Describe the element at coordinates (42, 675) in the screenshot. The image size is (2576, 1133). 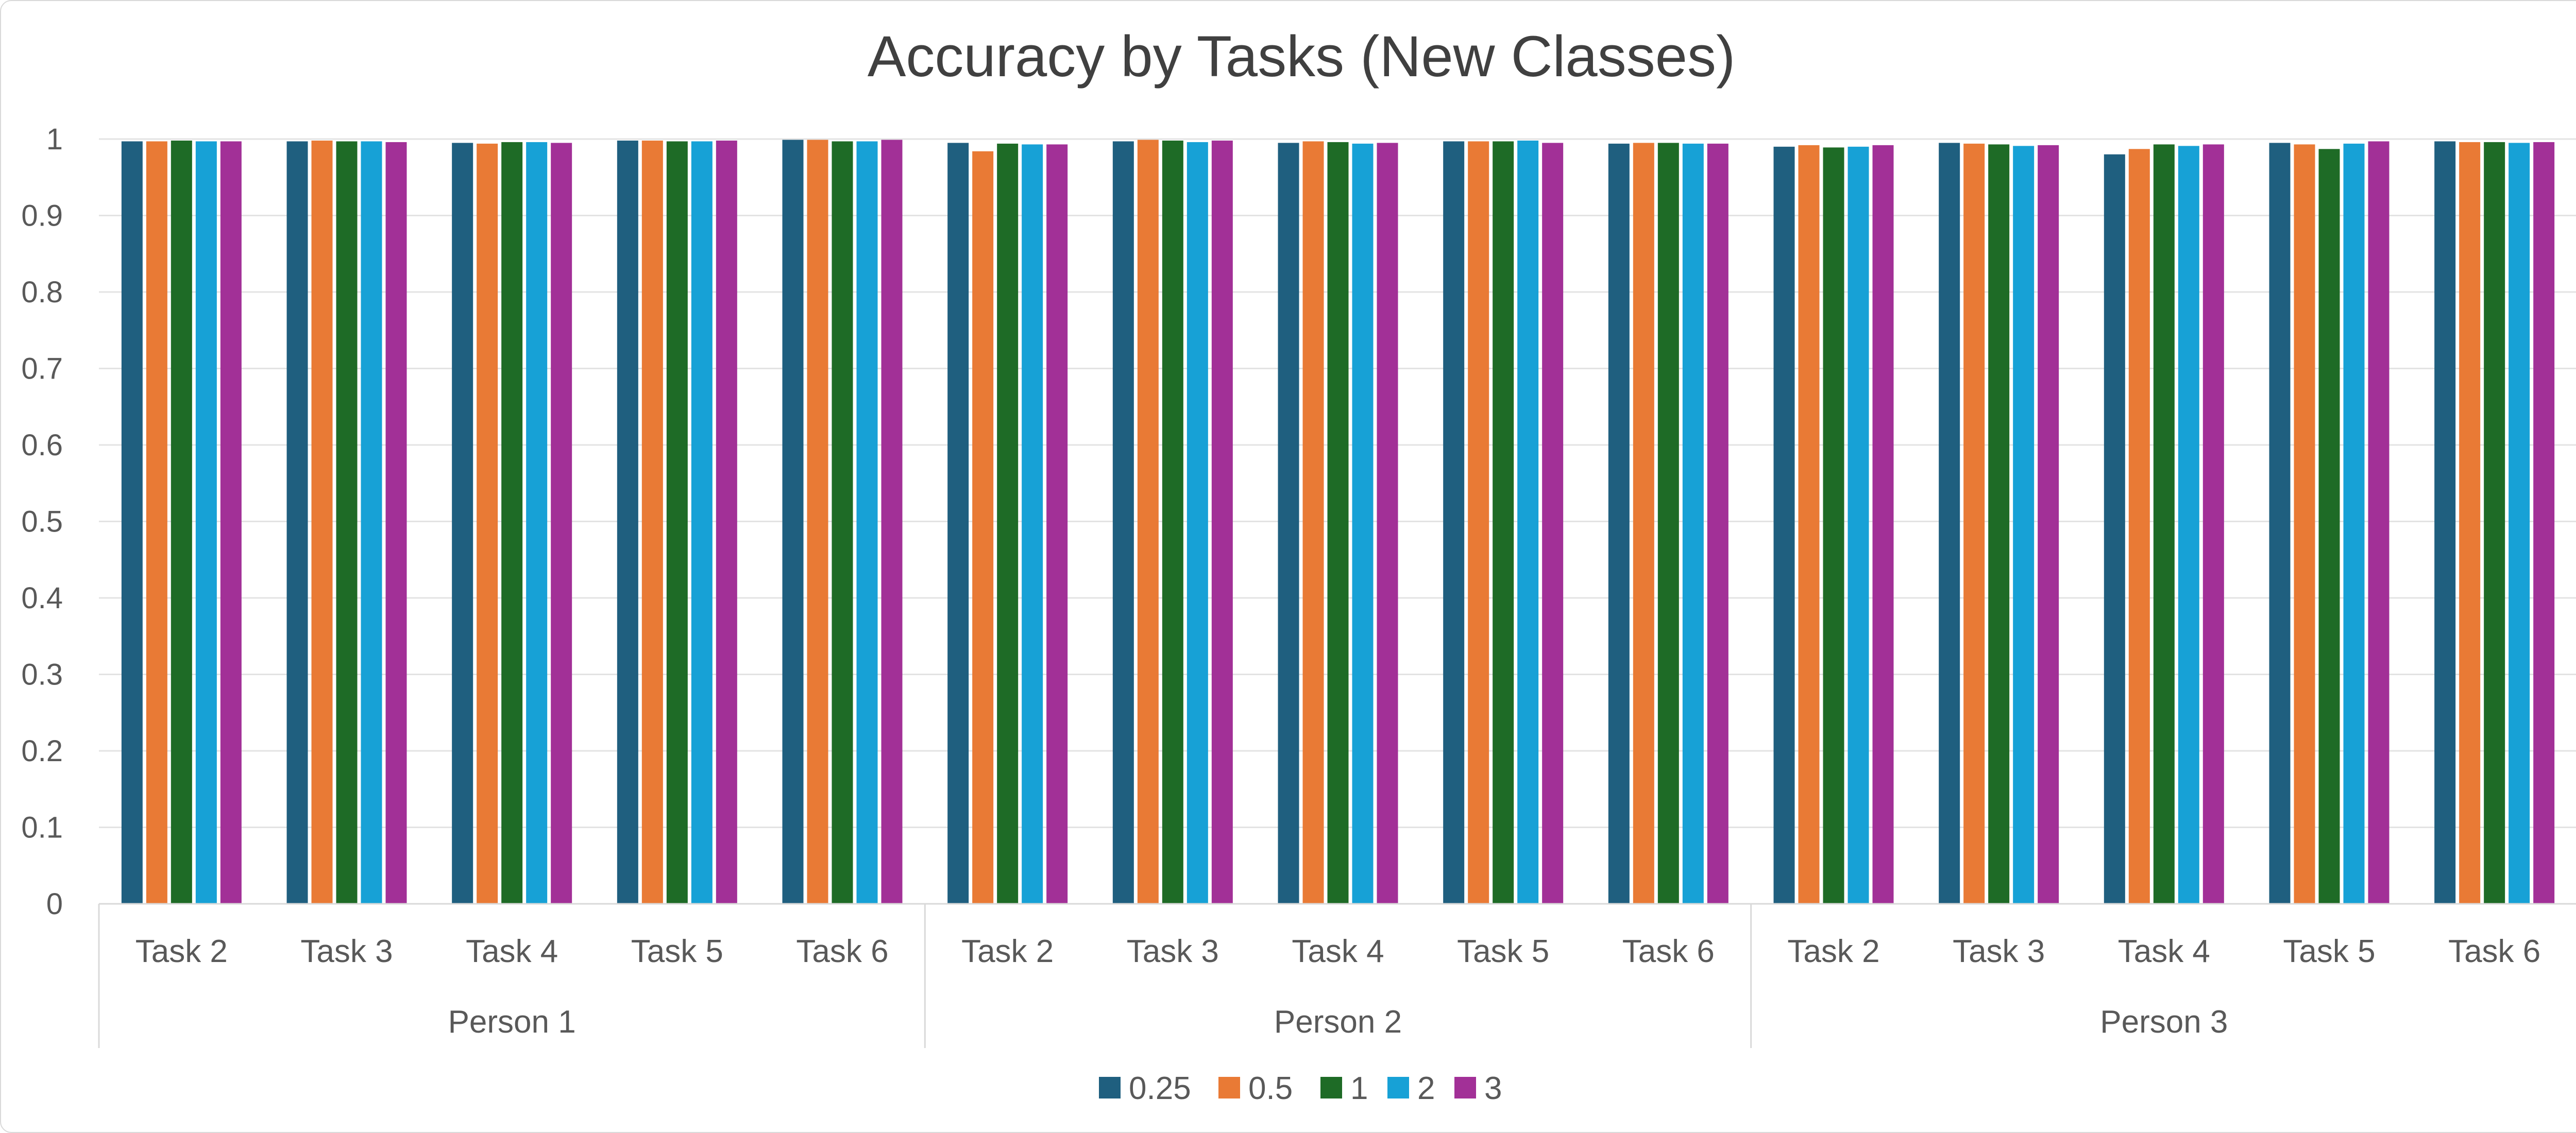
I see `y-tick-label: 0.3` at that location.